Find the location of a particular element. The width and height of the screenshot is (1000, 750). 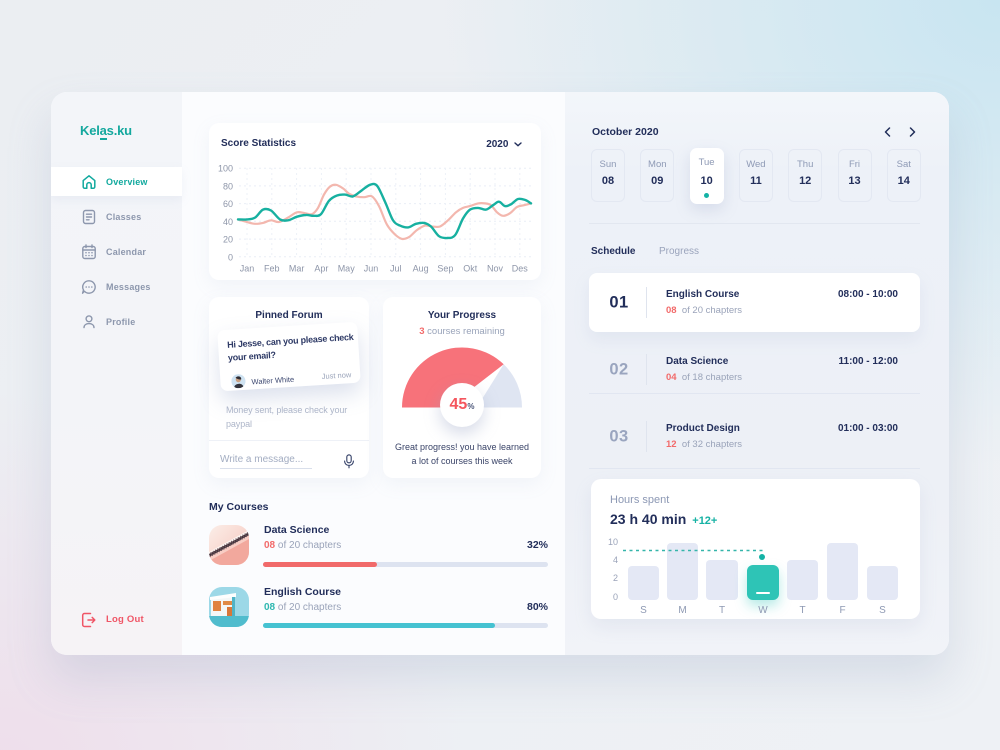

svg-text: 100 is located at coordinates (225, 169).